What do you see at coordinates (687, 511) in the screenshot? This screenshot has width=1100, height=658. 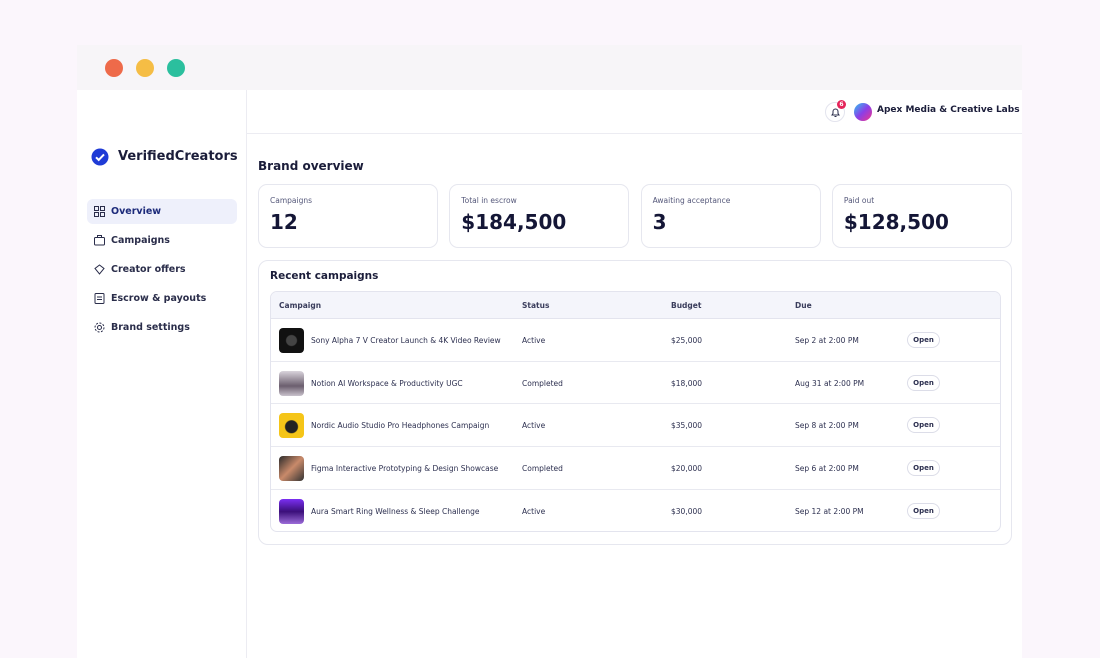 I see `cell-budget: $30,000` at bounding box center [687, 511].